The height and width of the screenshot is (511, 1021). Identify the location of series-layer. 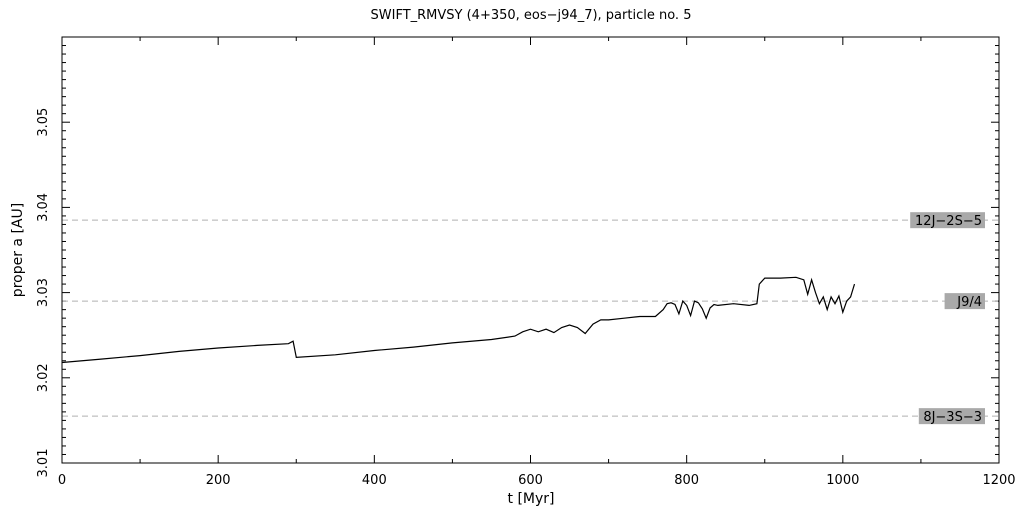
(458, 320).